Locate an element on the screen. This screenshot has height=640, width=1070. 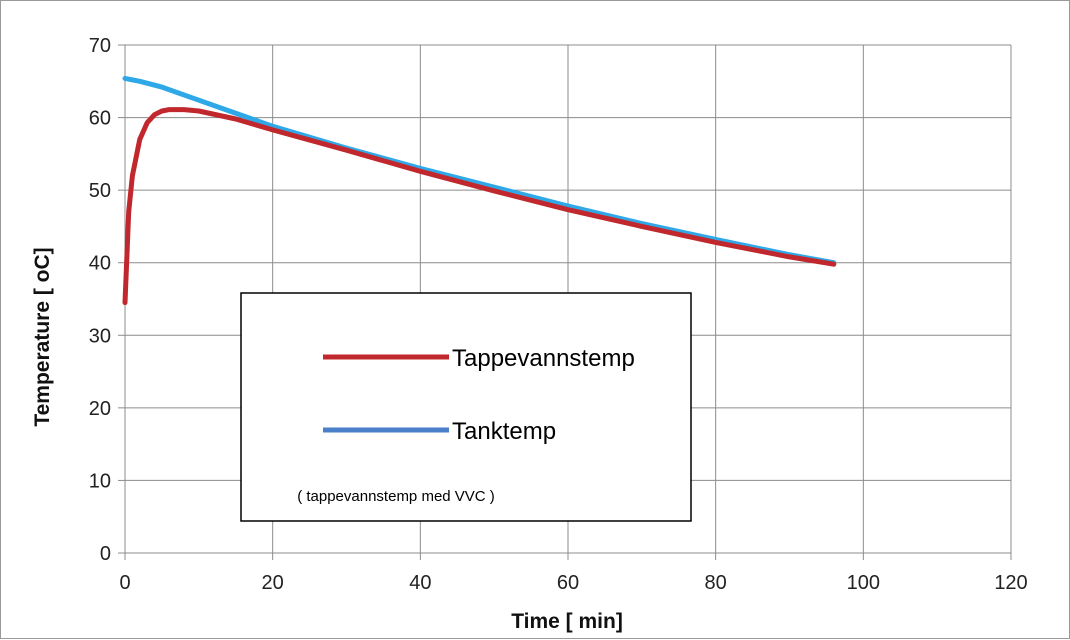
x-tick-label: 60 is located at coordinates (568, 583).